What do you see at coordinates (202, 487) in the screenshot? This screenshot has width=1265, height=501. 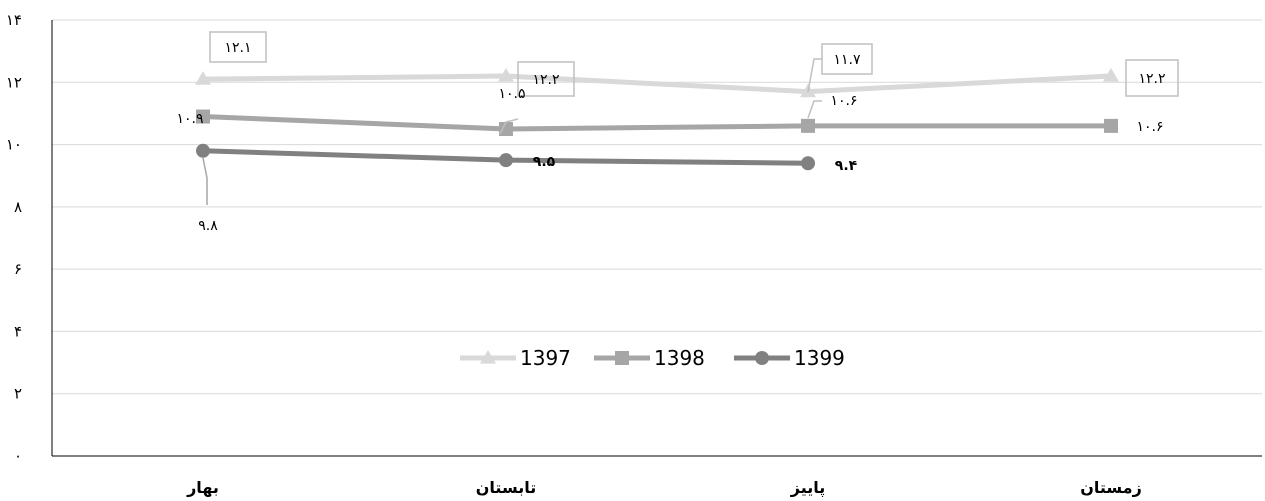 I see `x-tick-label: بهار` at bounding box center [202, 487].